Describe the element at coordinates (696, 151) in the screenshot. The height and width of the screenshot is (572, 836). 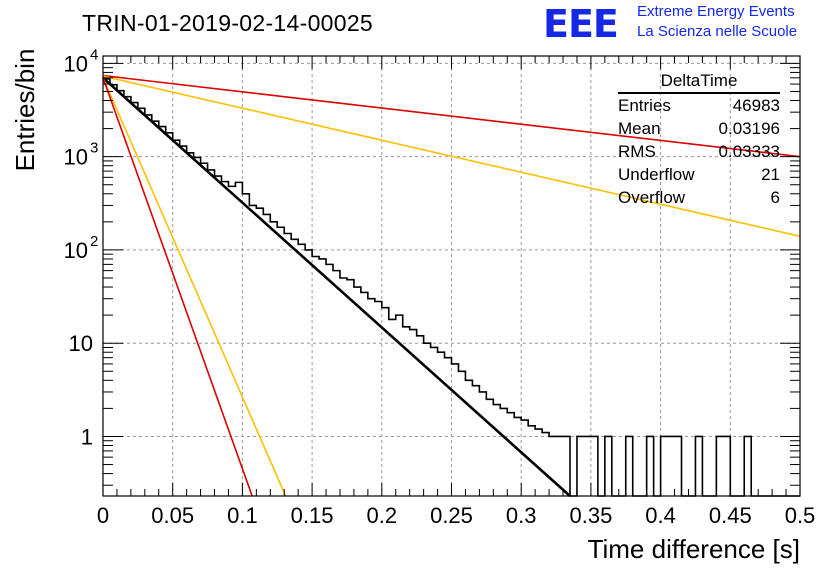
I see `stats-row: RMS 0.03333` at that location.